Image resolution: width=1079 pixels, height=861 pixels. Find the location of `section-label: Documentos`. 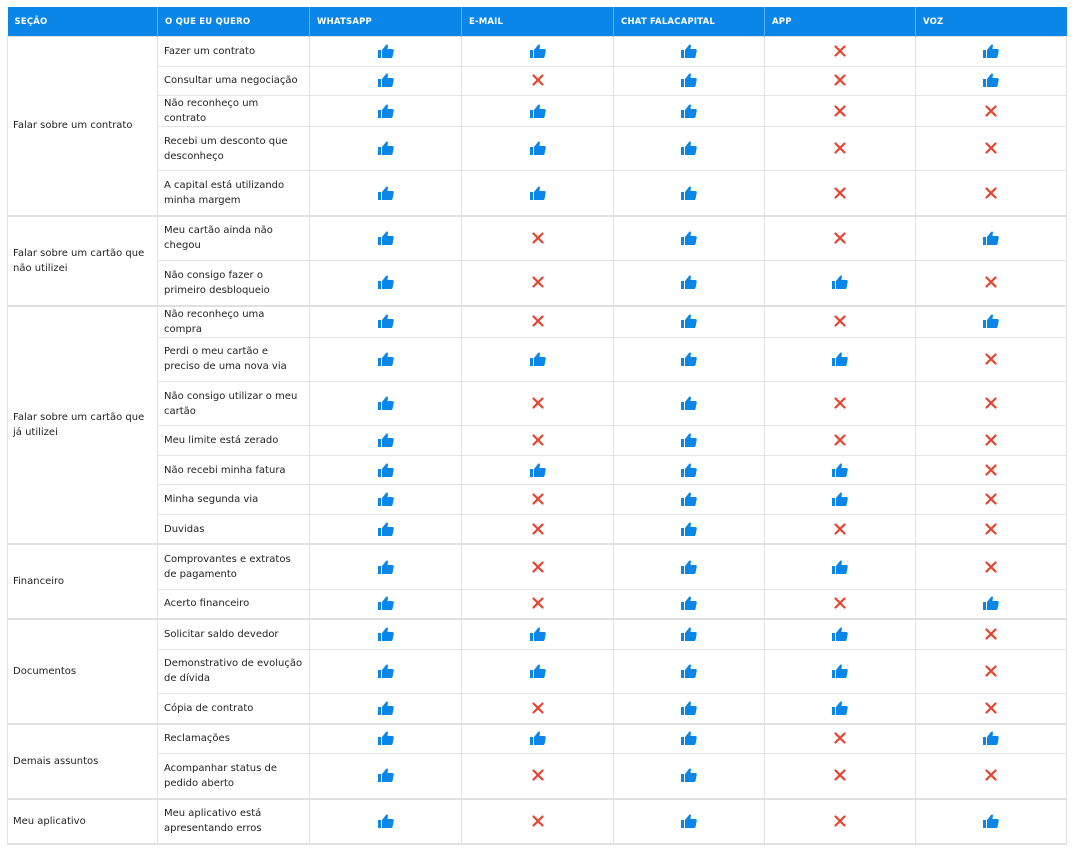

section-label: Documentos is located at coordinates (82, 671).